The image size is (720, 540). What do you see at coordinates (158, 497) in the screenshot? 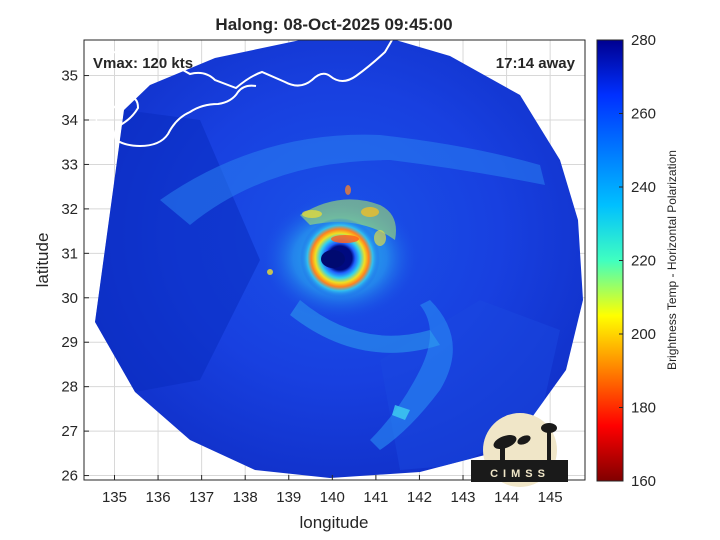
I see `x-tick-label: 136` at bounding box center [158, 497].